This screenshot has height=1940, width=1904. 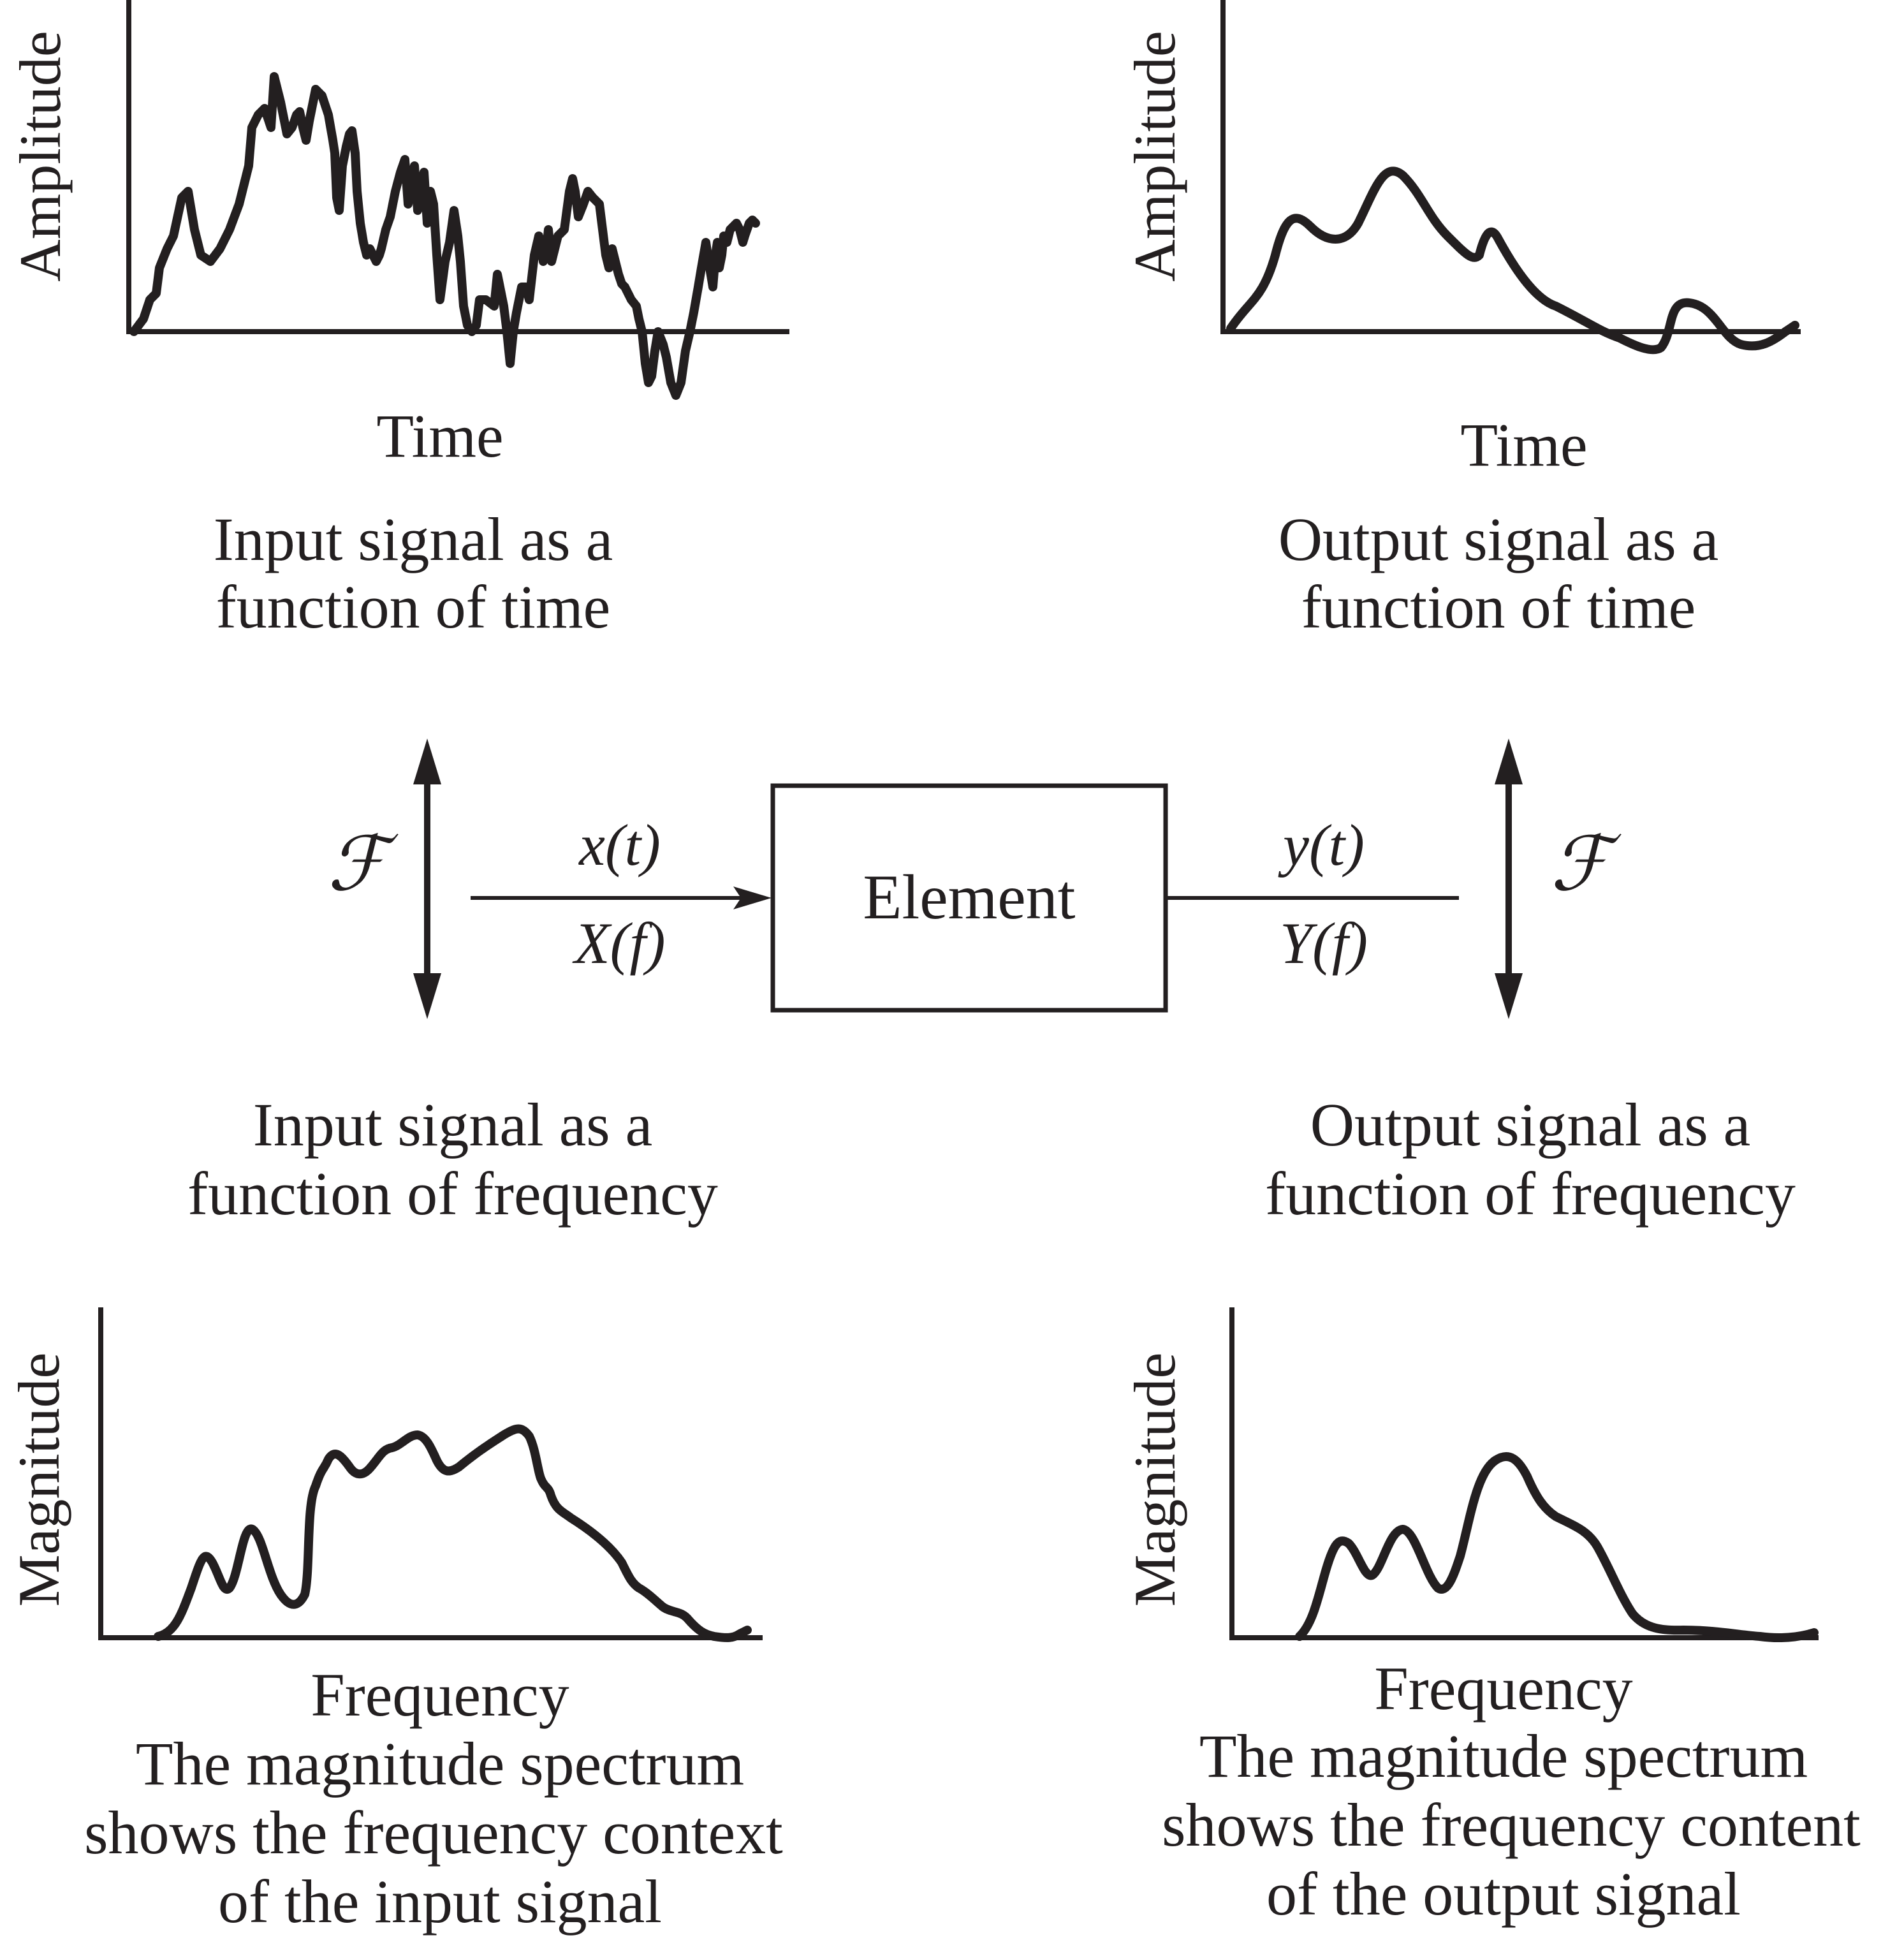 I want to click on input-freq-y-label: Magnitude, so click(x=38, y=1480).